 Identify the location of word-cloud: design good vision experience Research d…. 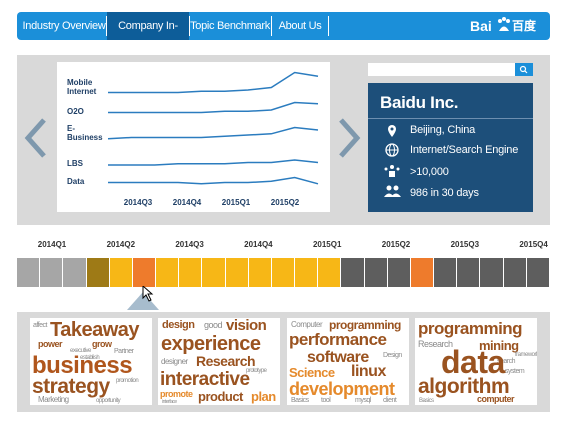
(219, 361).